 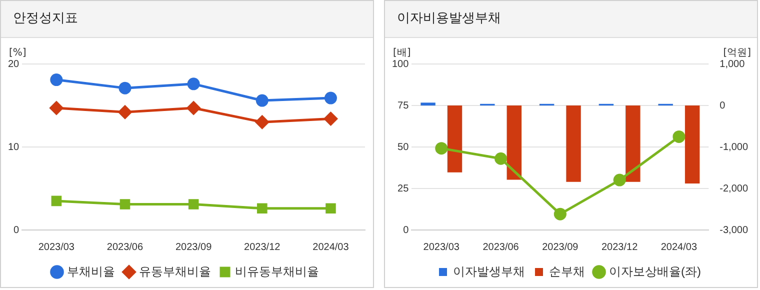 I want to click on legend-label: 순부채, so click(x=567, y=271).